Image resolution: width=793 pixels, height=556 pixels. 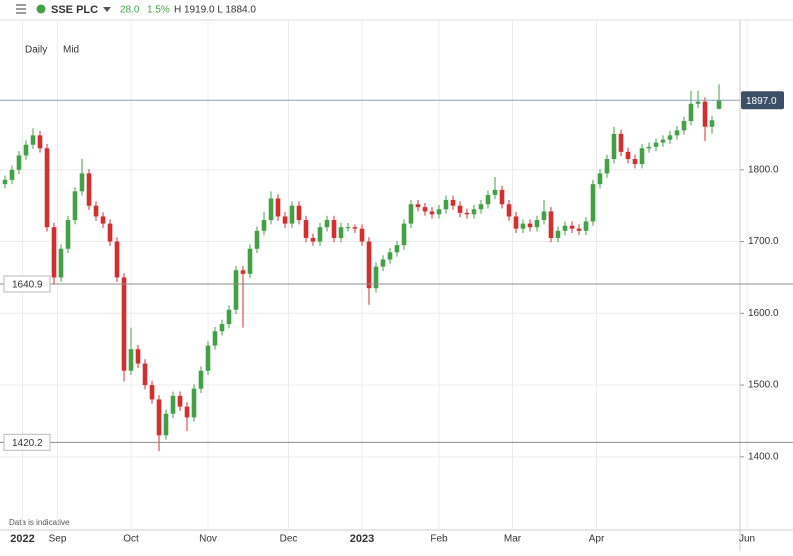 What do you see at coordinates (41, 9) in the screenshot?
I see `status-dot` at bounding box center [41, 9].